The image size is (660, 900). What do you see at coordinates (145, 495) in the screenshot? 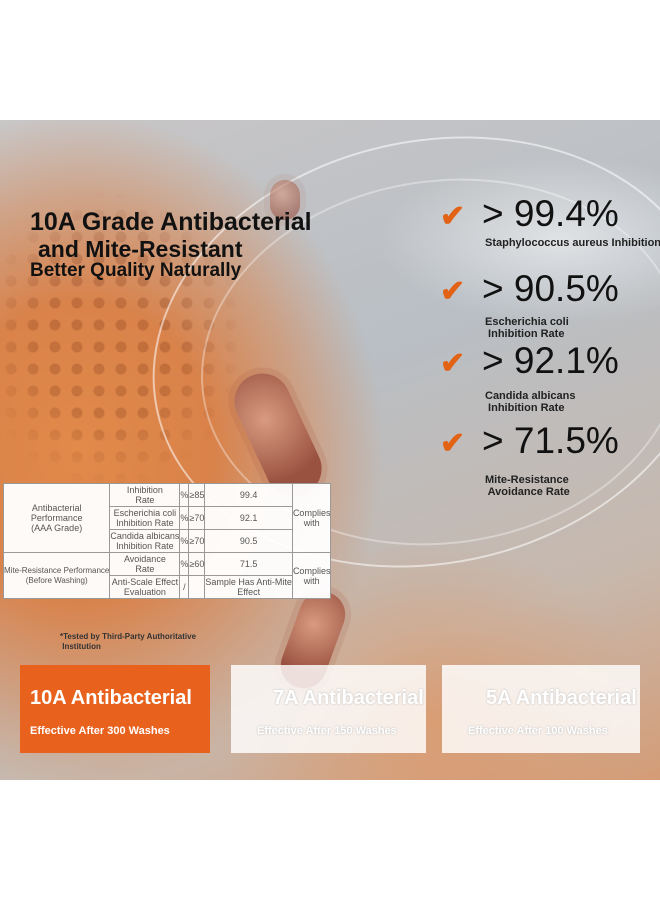
I see `cell-item: Inhibition Rate` at bounding box center [145, 495].